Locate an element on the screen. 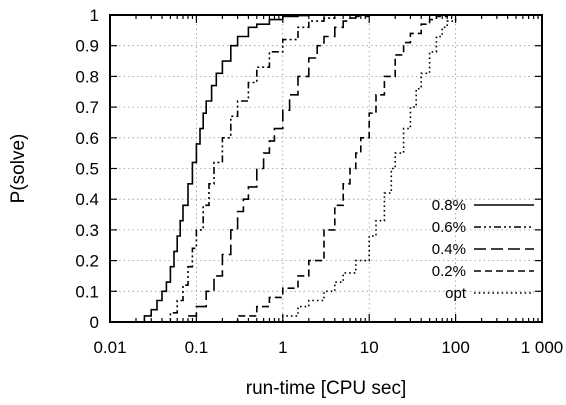 Image resolution: width=566 pixels, height=405 pixels. y-tick-label: 0 is located at coordinates (94, 322).